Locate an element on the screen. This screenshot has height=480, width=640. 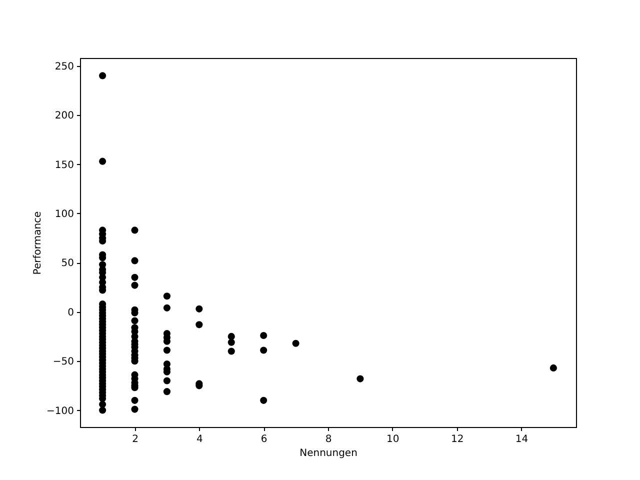
x-tick-label: 14 is located at coordinates (521, 439).